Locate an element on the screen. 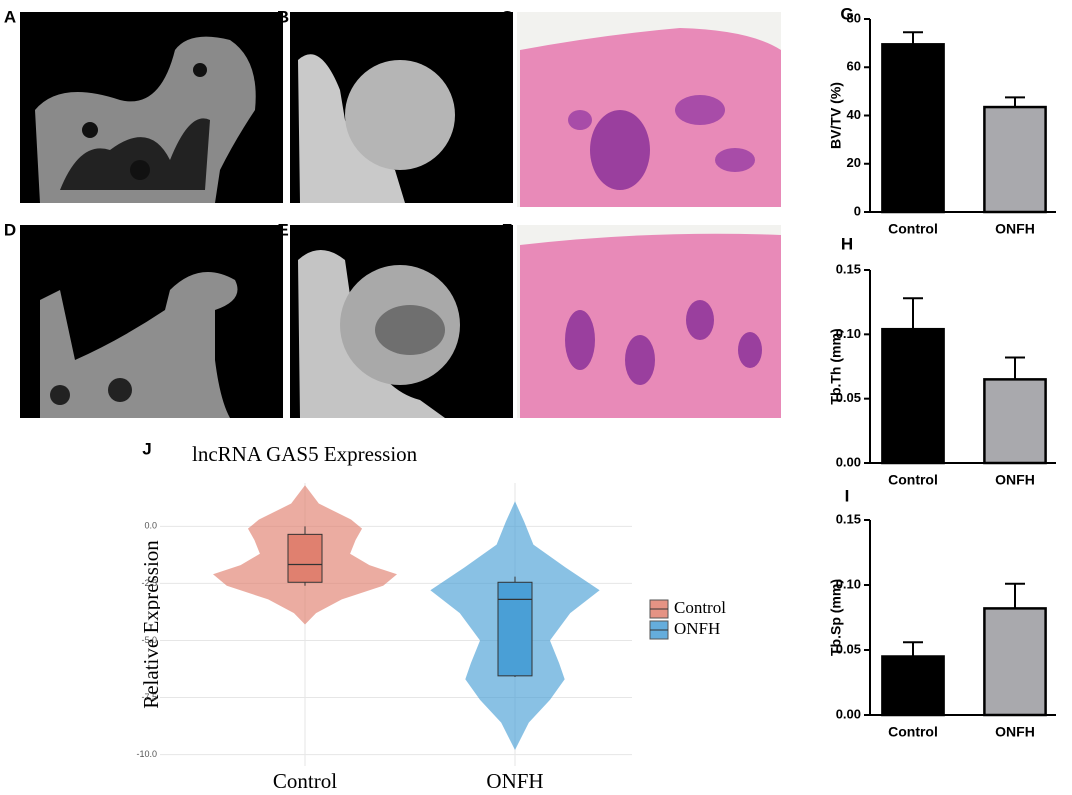 This screenshot has height=795, width=1072. bar-chart: G BV/TV (%) 0 20 40 60 80 Control ONFH is located at coordinates (942, 120).